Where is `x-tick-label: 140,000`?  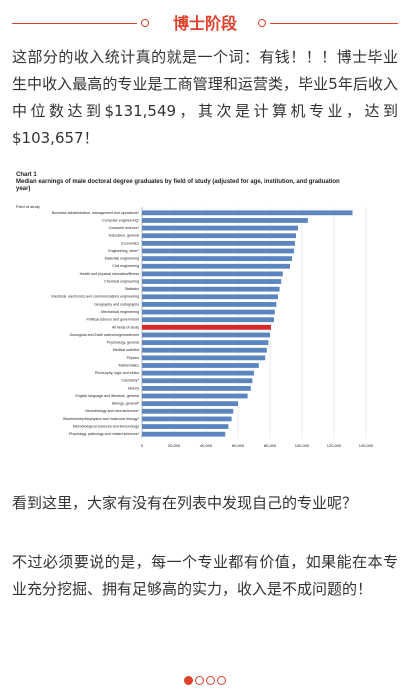
x-tick-label: 140,000 is located at coordinates (366, 445).